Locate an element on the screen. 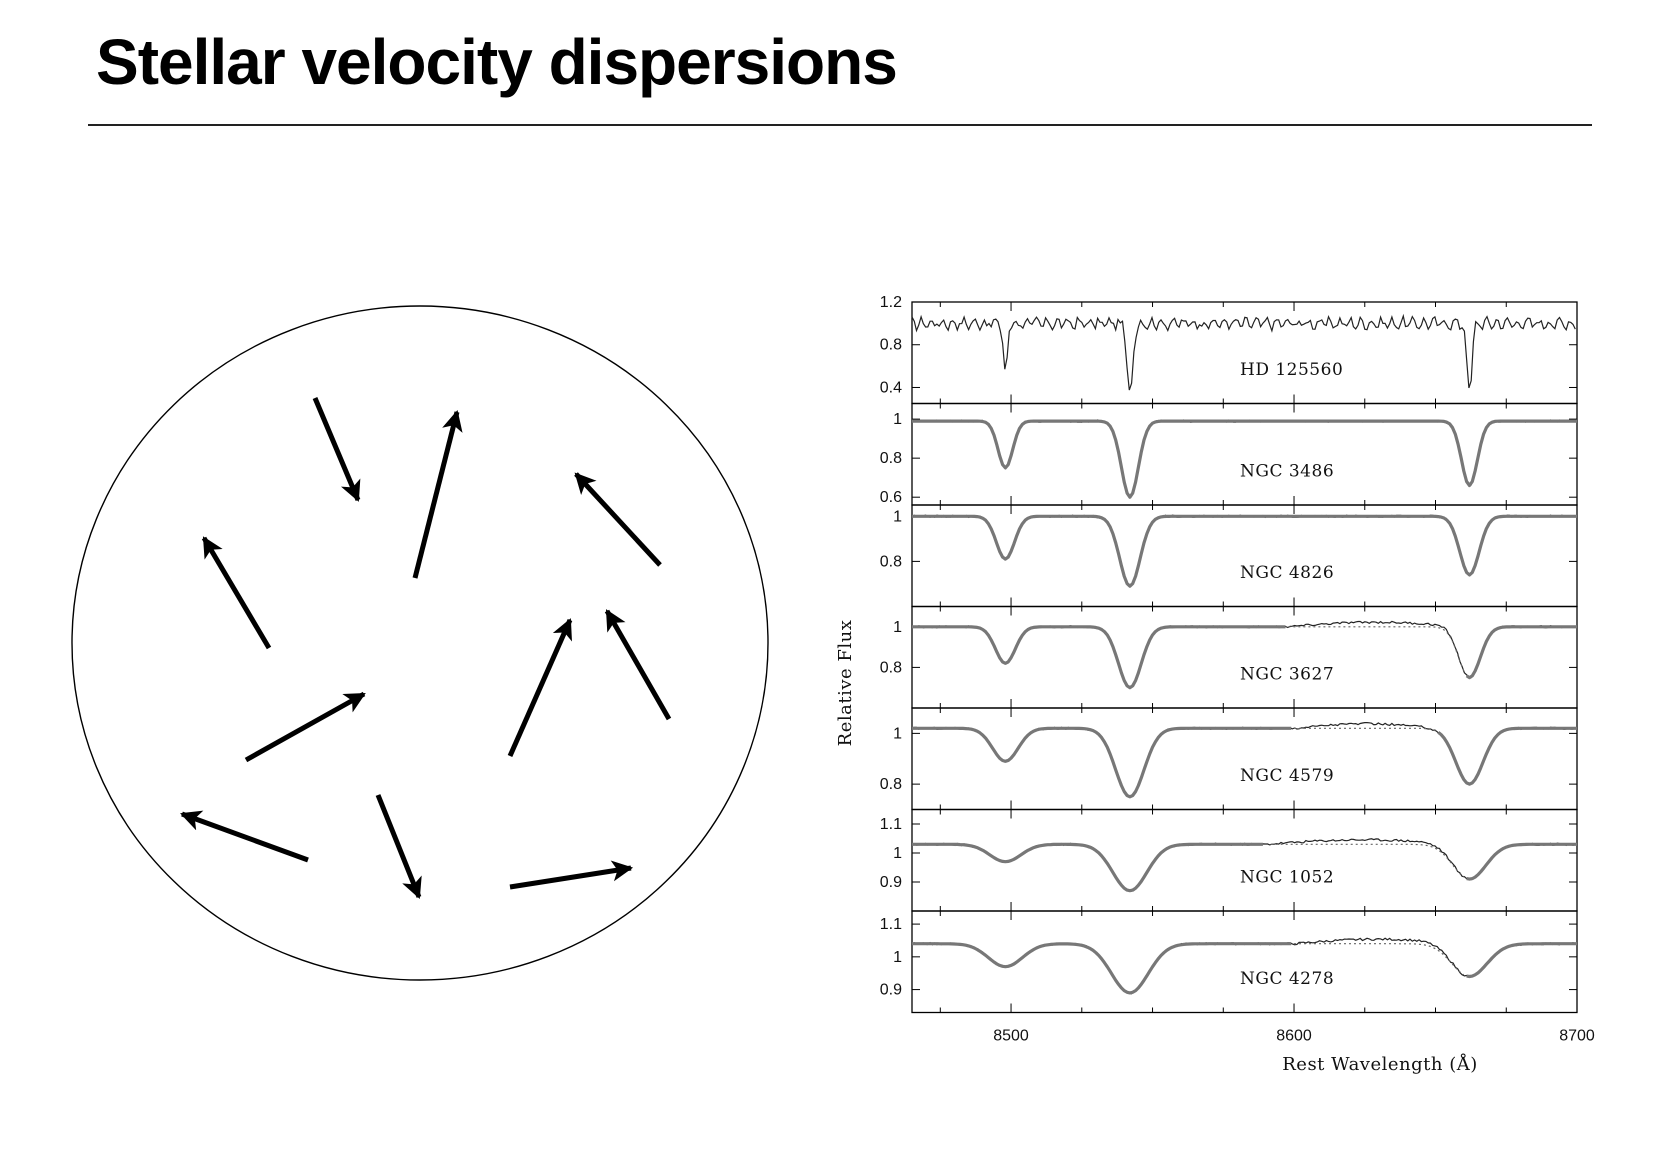 The image size is (1668, 1176). panel-label: NGC 4278 is located at coordinates (1287, 979).